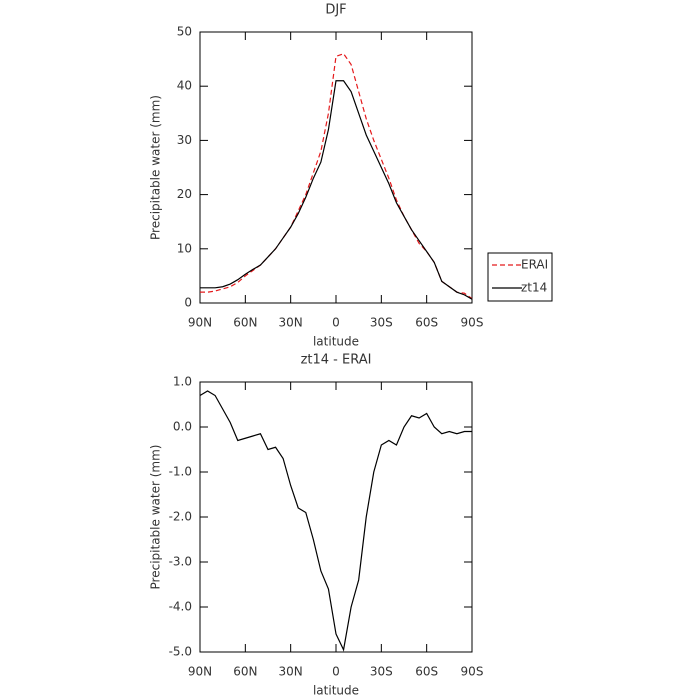 The width and height of the screenshot is (700, 700). I want to click on y-tick-label: 10, so click(184, 248).